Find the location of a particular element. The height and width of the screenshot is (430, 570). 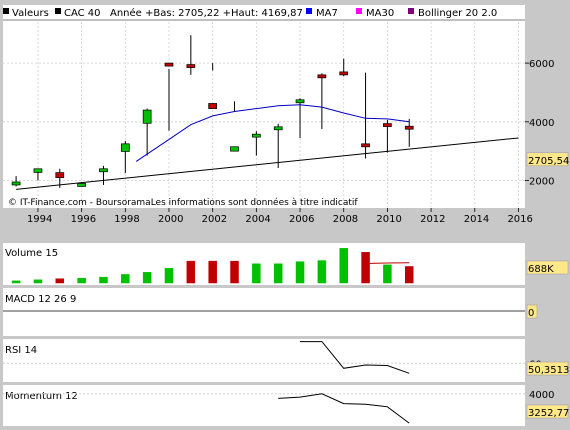

macd-last-label: 0 is located at coordinates (531, 313).